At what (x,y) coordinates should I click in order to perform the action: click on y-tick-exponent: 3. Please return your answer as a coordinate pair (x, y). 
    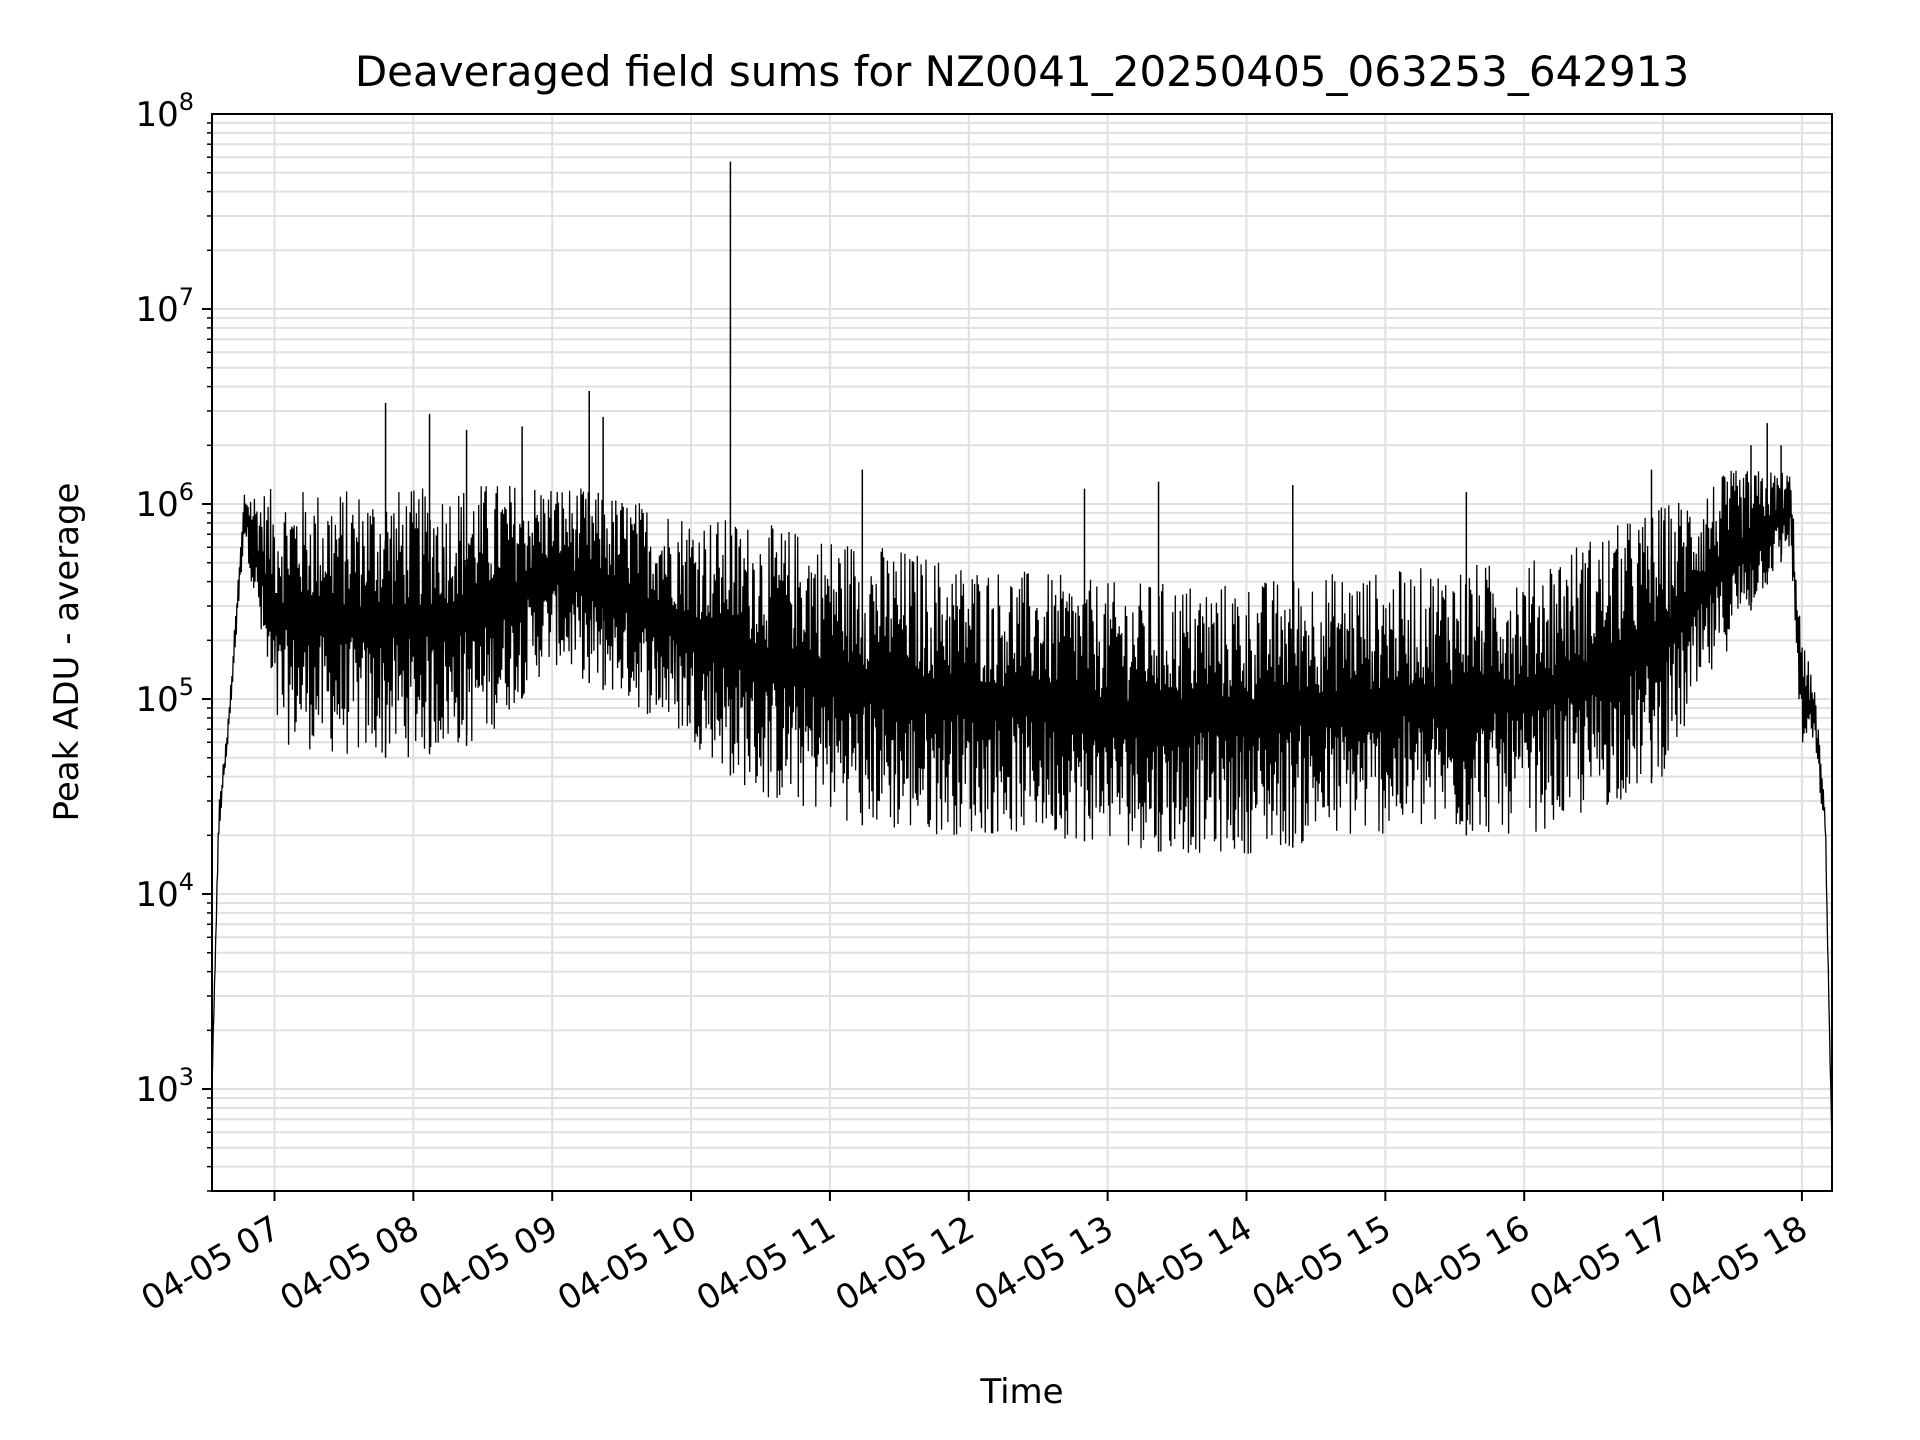
    Looking at the image, I should click on (186, 1077).